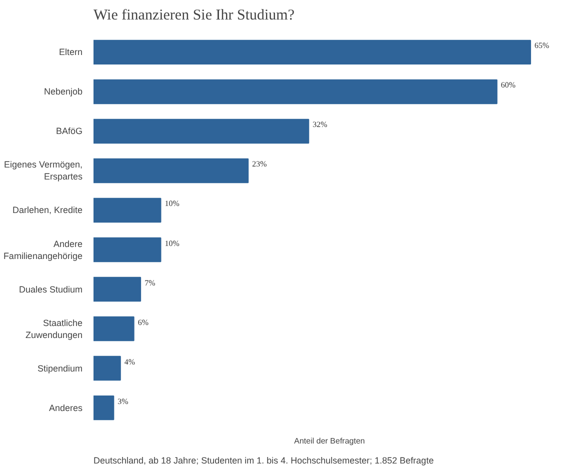 The width and height of the screenshot is (574, 475). I want to click on data-label: 4%, so click(130, 361).